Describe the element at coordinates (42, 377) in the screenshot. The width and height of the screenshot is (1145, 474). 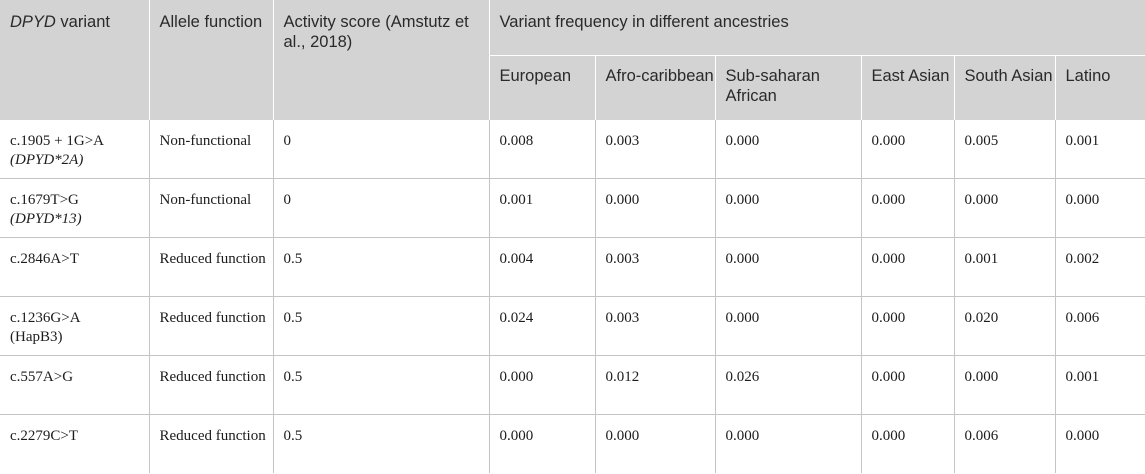
I see `variant-name: c.557A>G` at that location.